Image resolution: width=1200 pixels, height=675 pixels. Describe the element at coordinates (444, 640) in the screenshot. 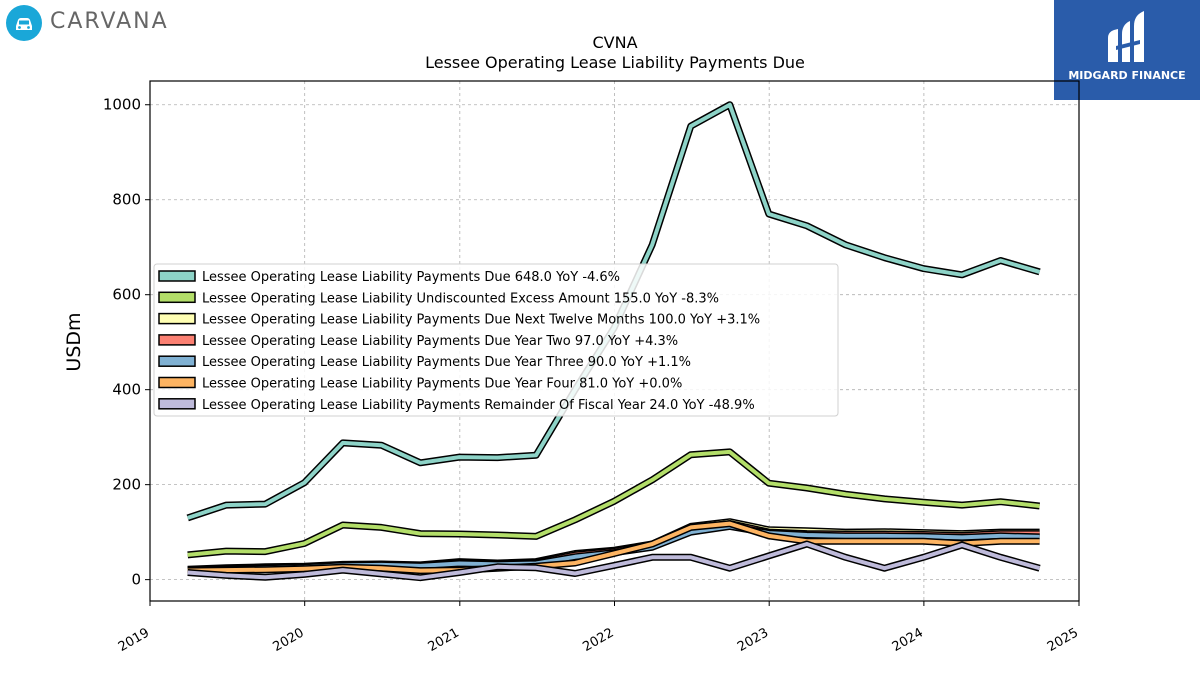

I see `x-tick-label: 2021` at that location.